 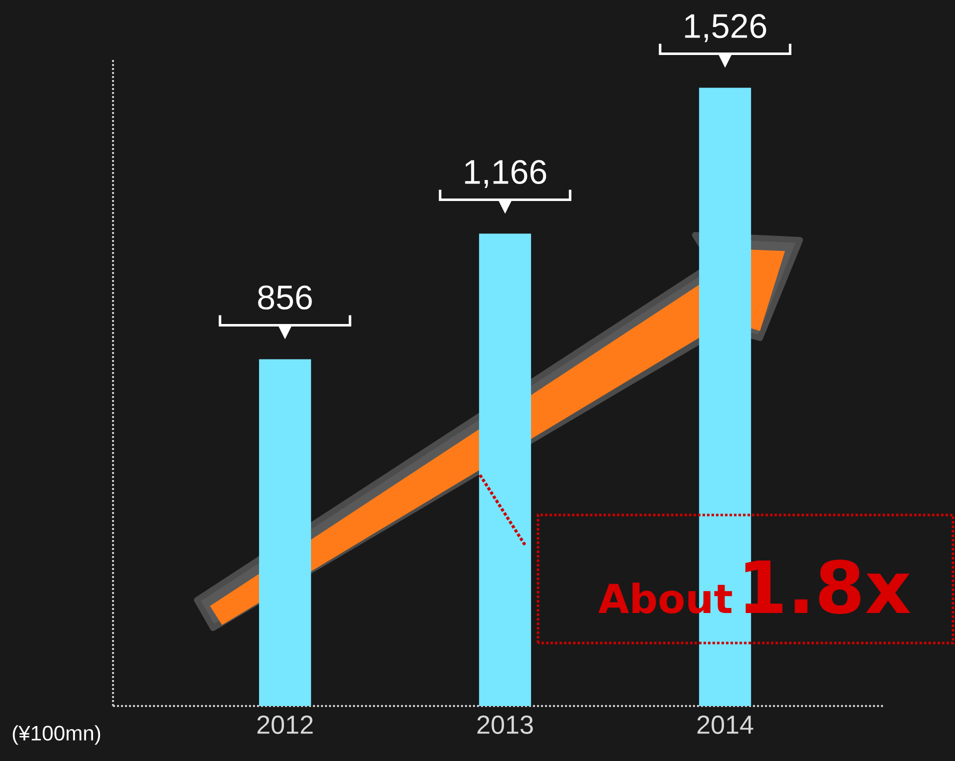 I want to click on text: (¥100mn), so click(x=56, y=735).